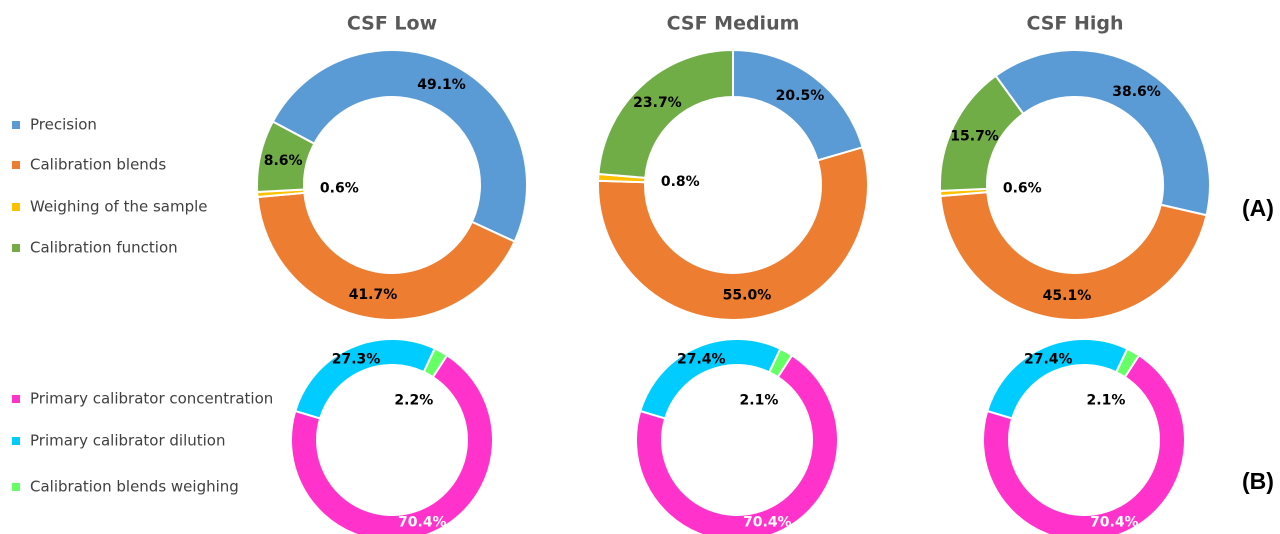 Image resolution: width=1280 pixels, height=534 pixels. What do you see at coordinates (392, 24) in the screenshot?
I see `chart-title: CSF Low` at bounding box center [392, 24].